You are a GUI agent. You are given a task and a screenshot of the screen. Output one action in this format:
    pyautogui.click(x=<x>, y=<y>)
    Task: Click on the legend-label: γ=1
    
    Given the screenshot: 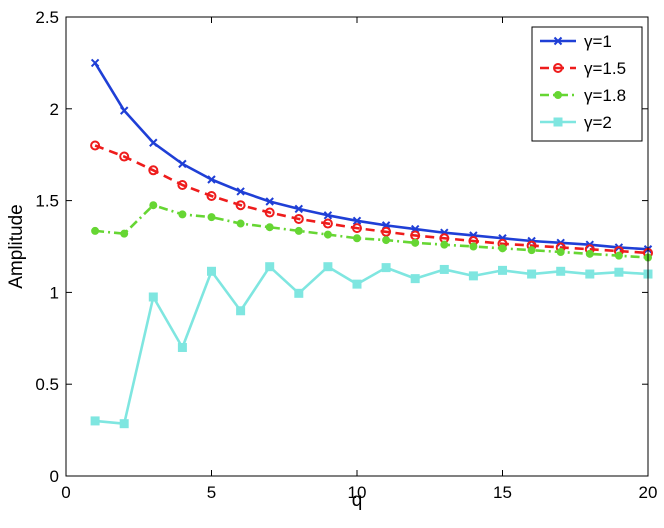 What is the action you would take?
    pyautogui.click(x=598, y=41)
    